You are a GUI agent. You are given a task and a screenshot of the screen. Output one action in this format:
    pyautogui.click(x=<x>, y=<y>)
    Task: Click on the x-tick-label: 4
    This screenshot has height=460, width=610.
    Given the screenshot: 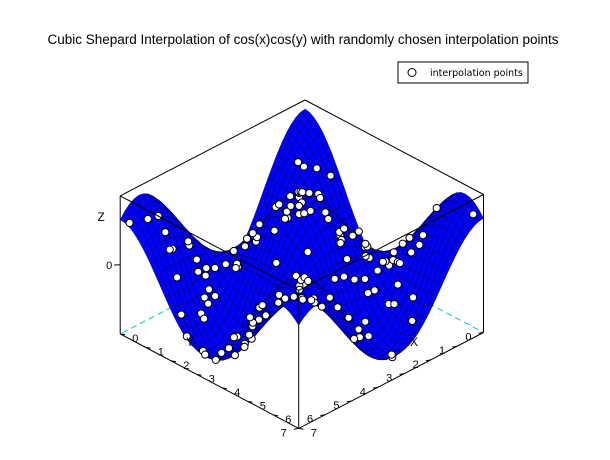 What is the action you would take?
    pyautogui.click(x=237, y=393)
    